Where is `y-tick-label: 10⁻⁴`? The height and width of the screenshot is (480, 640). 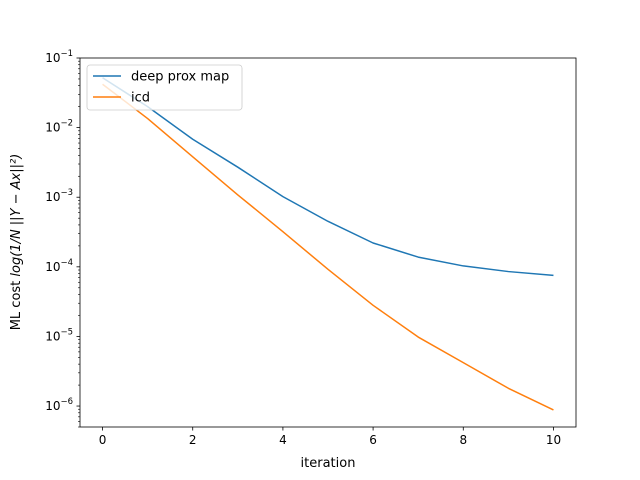
y-tick-label: 10⁻⁴ is located at coordinates (59, 266).